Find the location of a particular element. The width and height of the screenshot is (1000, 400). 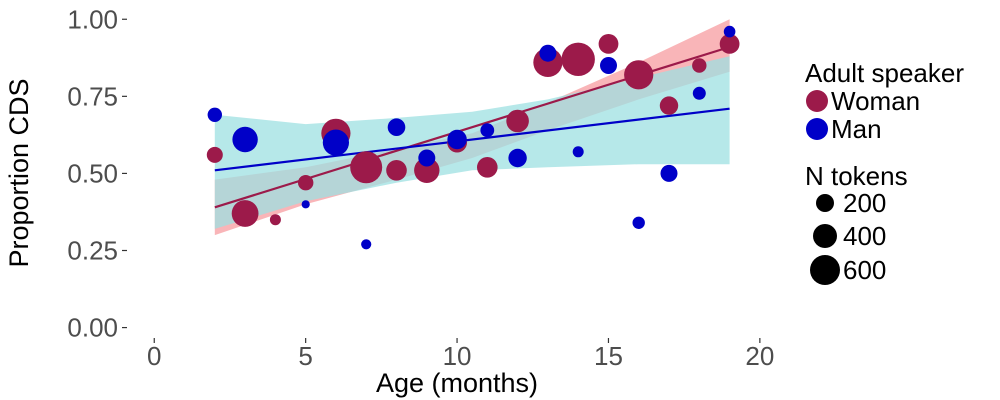

legend-size-title: N tokens is located at coordinates (856, 176).